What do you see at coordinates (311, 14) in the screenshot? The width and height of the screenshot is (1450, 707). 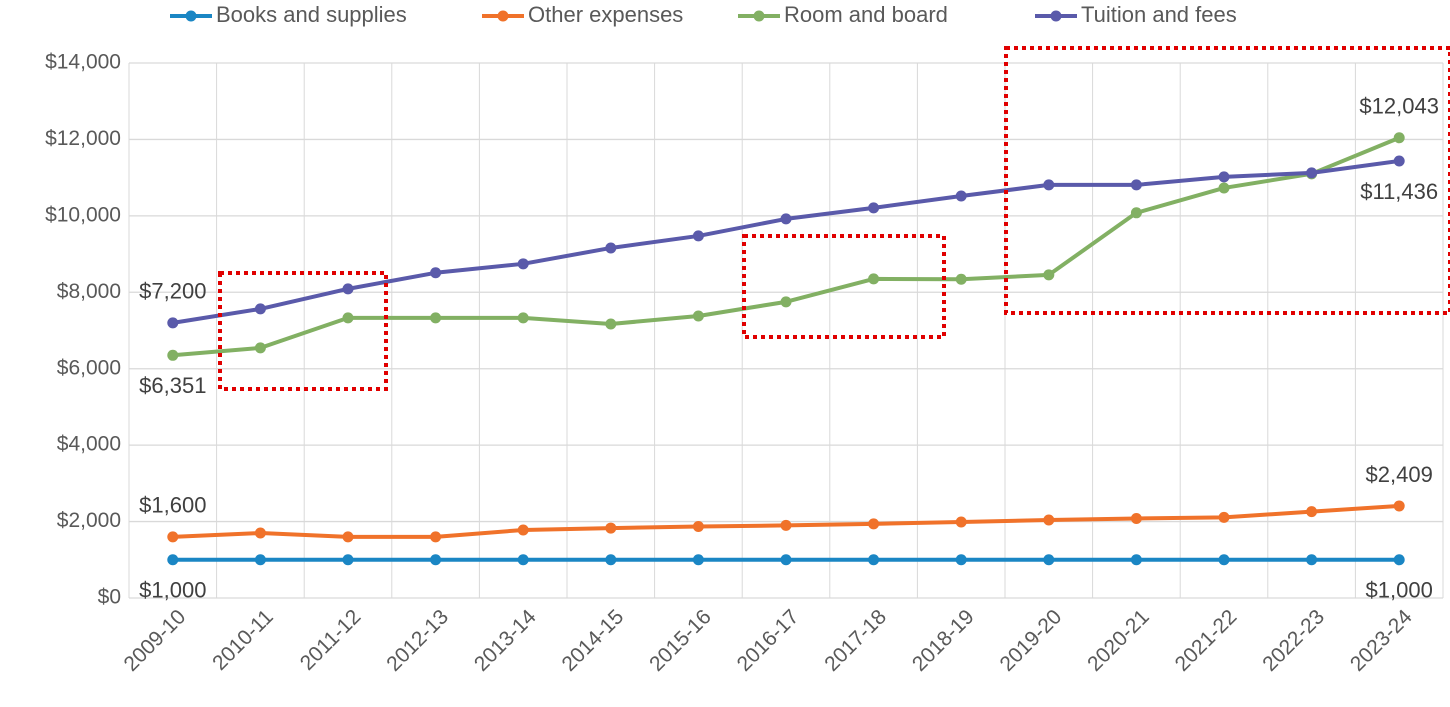 I see `legend-label: Books and supplies` at bounding box center [311, 14].